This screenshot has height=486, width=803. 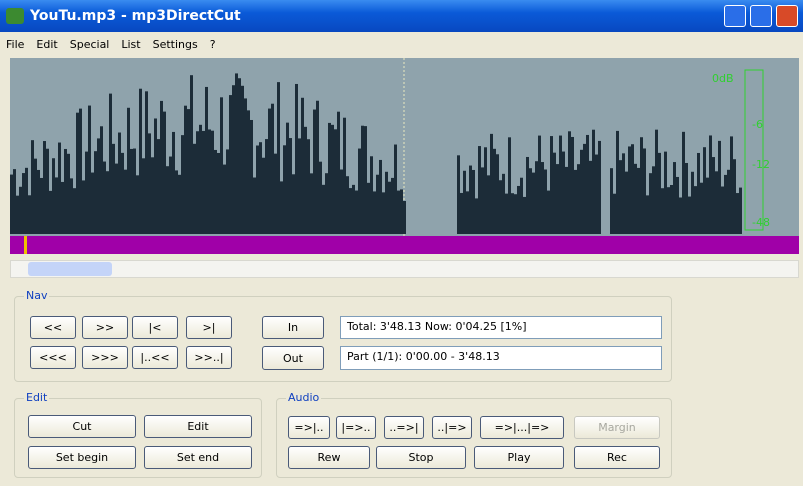 What do you see at coordinates (53, 357) in the screenshot?
I see `button: <<<` at bounding box center [53, 357].